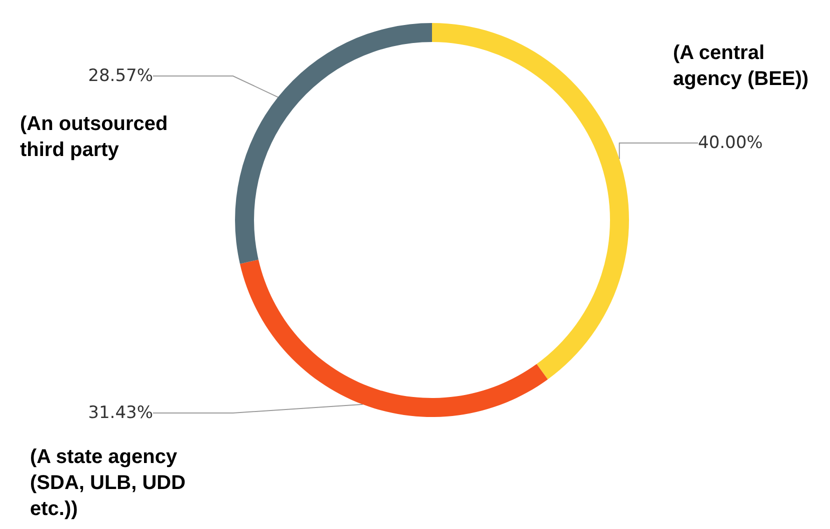  Describe the element at coordinates (120, 76) in the screenshot. I see `data-label: 28.57%` at that location.